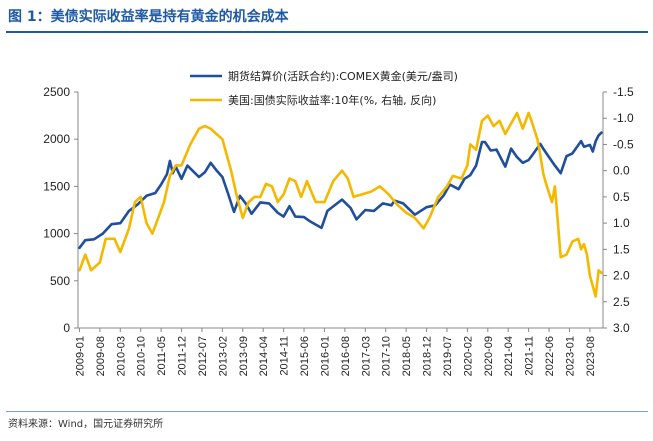 The height and width of the screenshot is (441, 653). What do you see at coordinates (621, 276) in the screenshot?
I see `y-right-tick-label: 2.0` at bounding box center [621, 276].